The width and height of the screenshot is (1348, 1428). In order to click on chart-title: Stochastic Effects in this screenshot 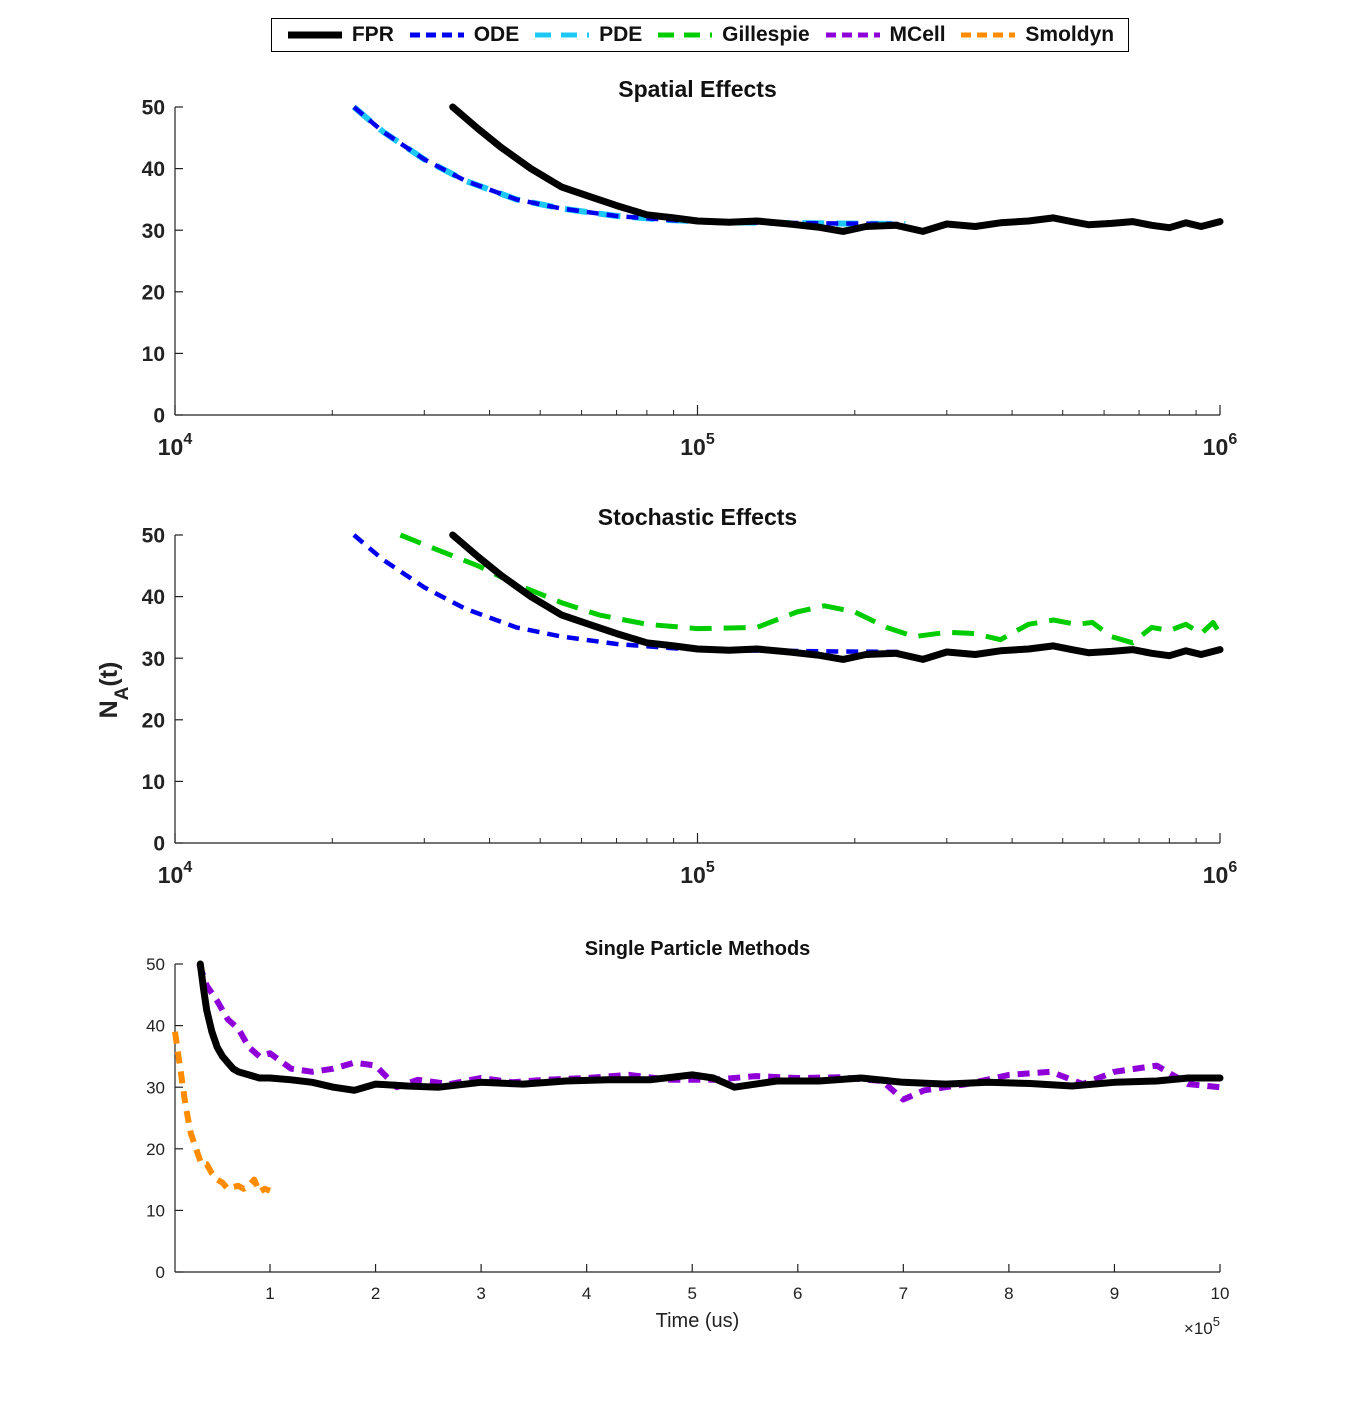, I will do `click(697, 517)`.